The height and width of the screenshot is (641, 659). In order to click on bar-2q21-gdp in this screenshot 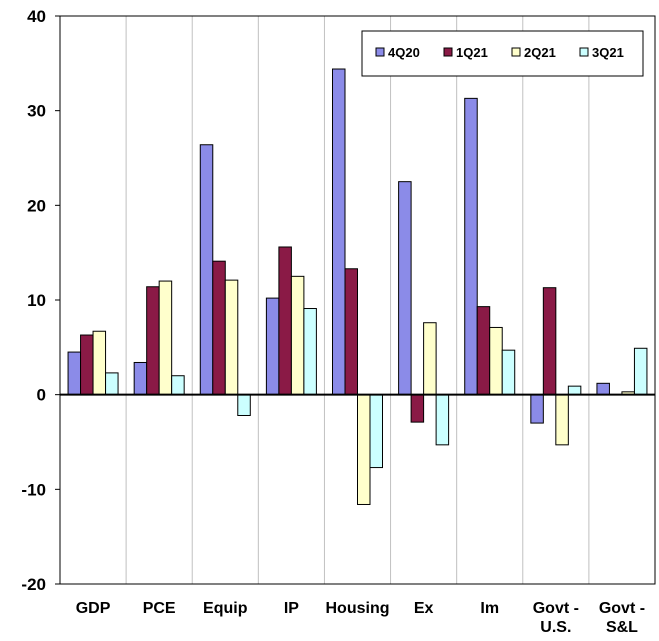, I will do `click(99, 363)`.